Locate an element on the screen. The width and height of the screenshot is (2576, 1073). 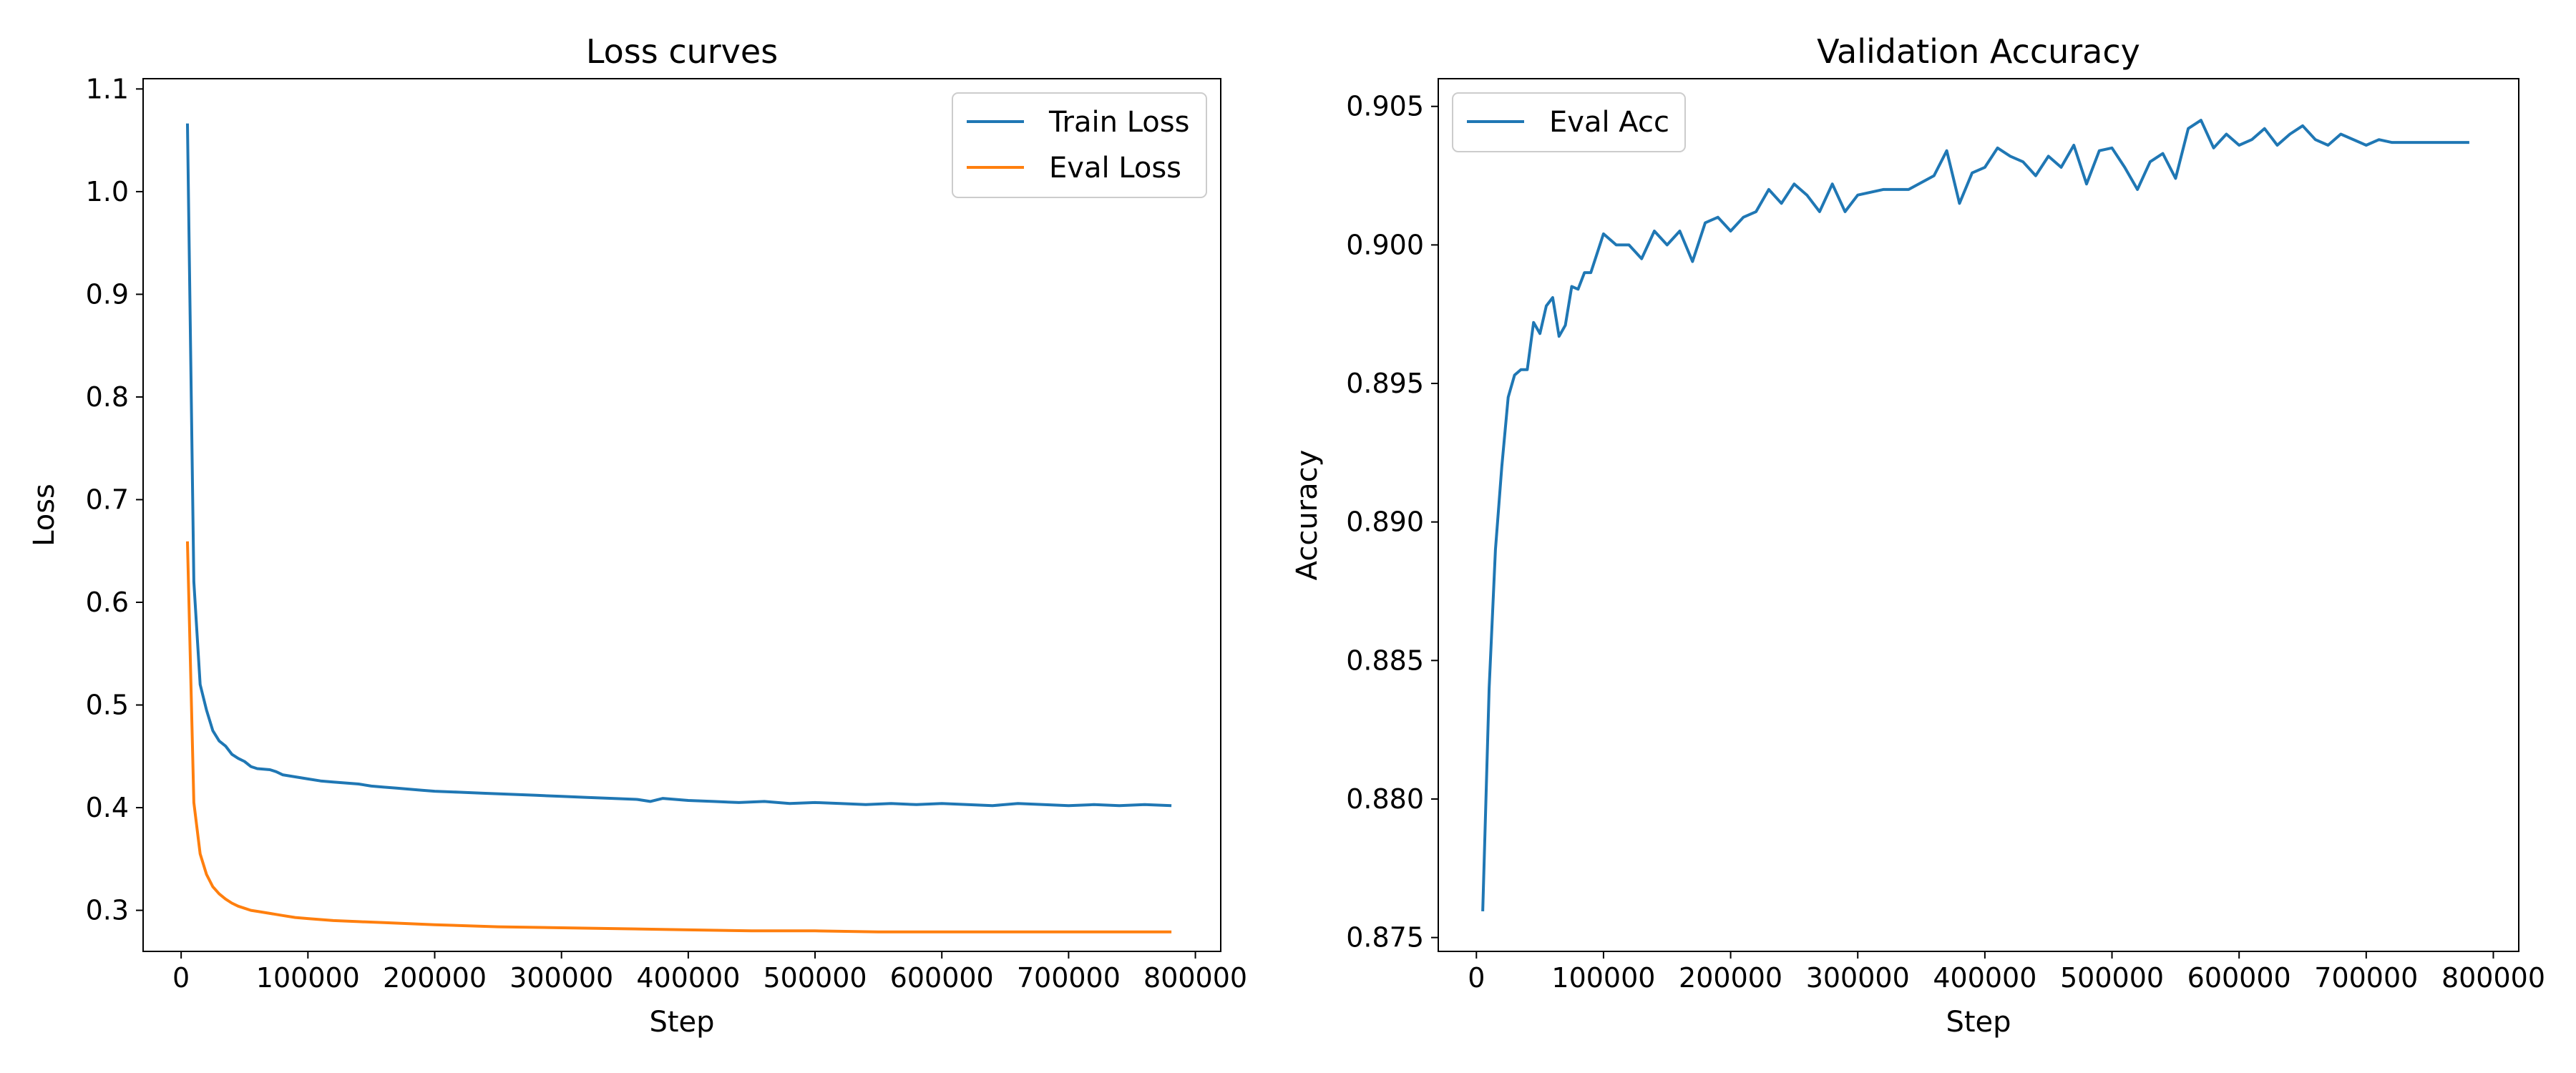
chart-title: Validation Accuracy is located at coordinates (1978, 51).